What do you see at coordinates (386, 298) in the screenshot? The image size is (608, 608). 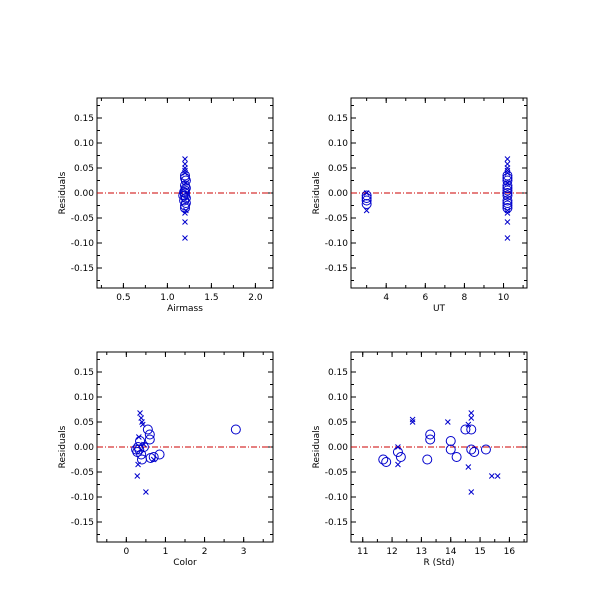 I see `x-tick-label: 4` at bounding box center [386, 298].